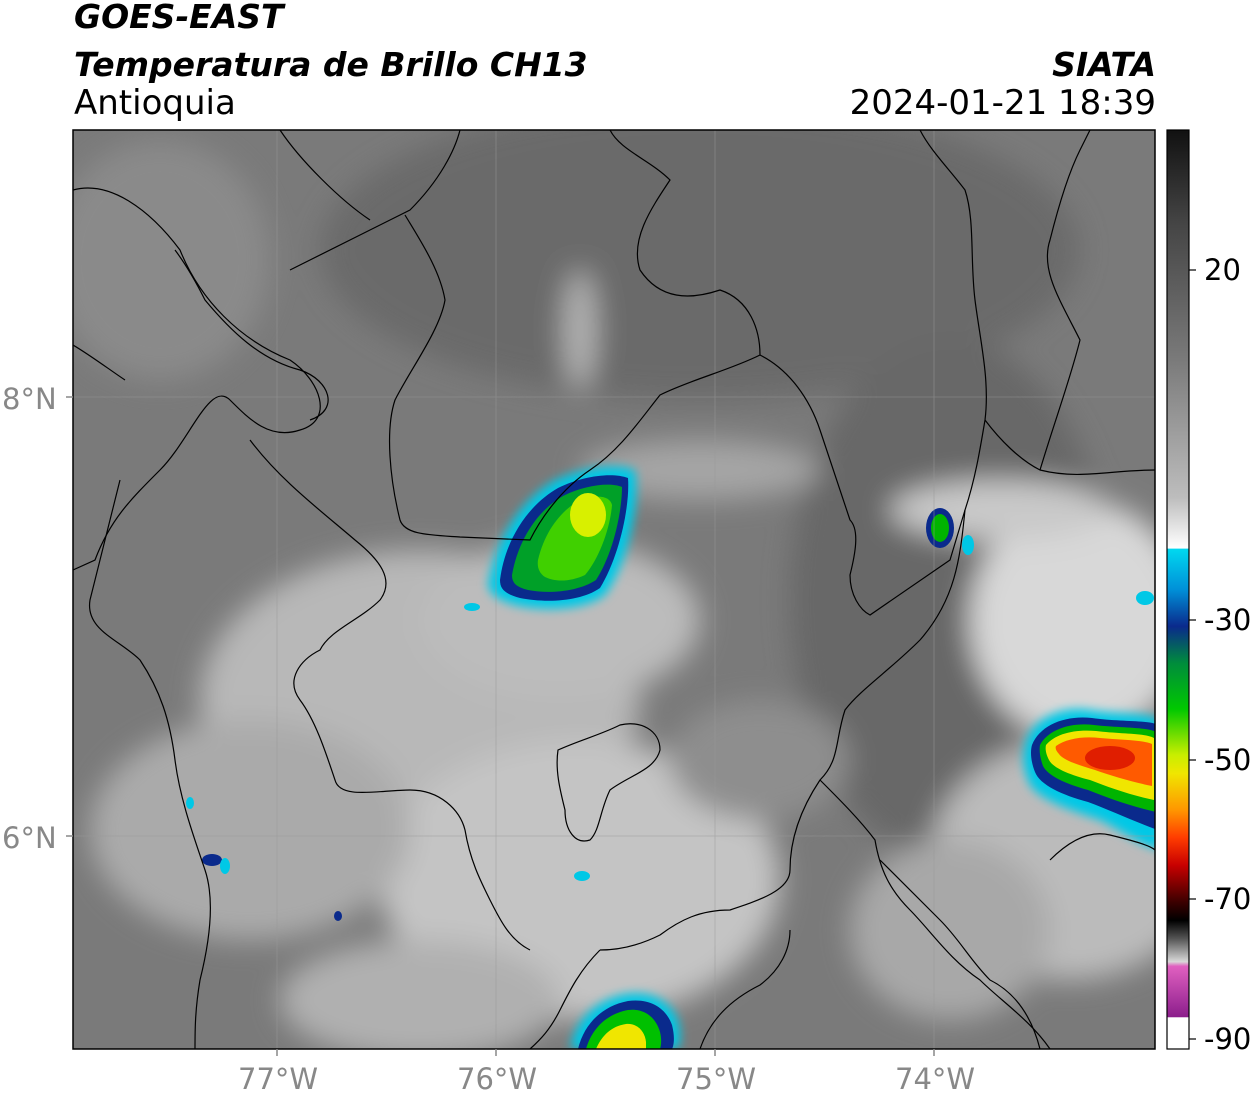  Describe the element at coordinates (716, 1079) in the screenshot. I see `lon-label-75w: 75°W` at that location.